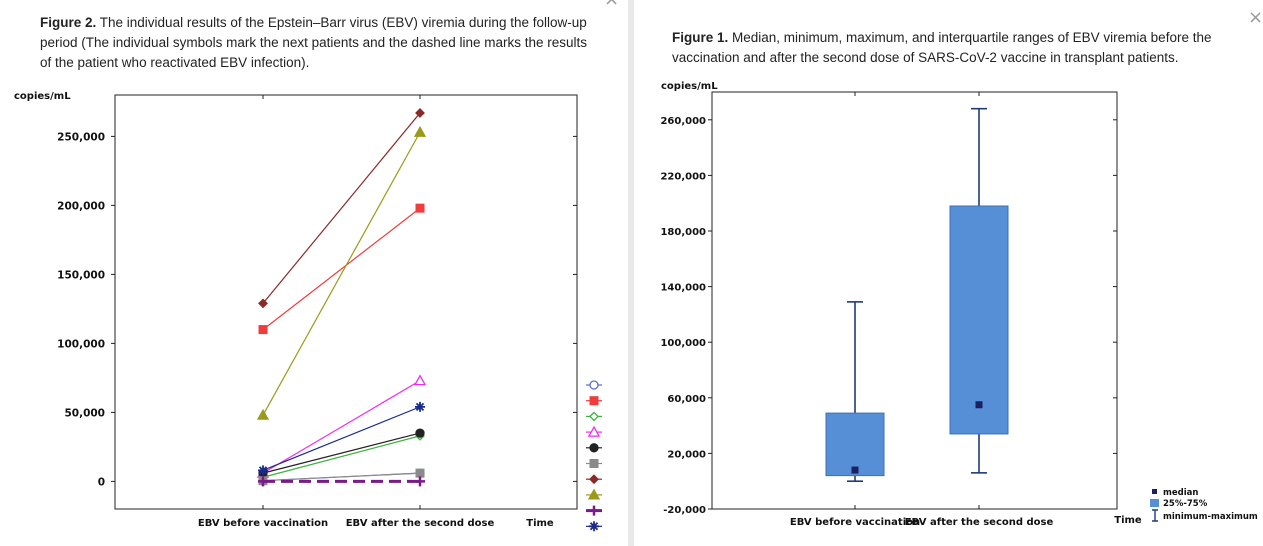 This screenshot has height=546, width=1263. What do you see at coordinates (1154, 503) in the screenshot?
I see `legend-iqr-icon` at bounding box center [1154, 503].